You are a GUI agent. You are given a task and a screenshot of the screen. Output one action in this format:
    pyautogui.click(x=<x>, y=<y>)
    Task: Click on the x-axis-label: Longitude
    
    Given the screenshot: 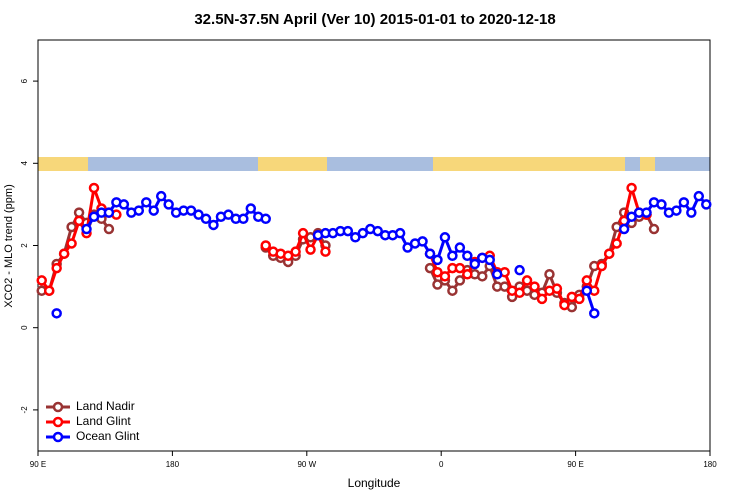 What is the action you would take?
    pyautogui.click(x=374, y=483)
    